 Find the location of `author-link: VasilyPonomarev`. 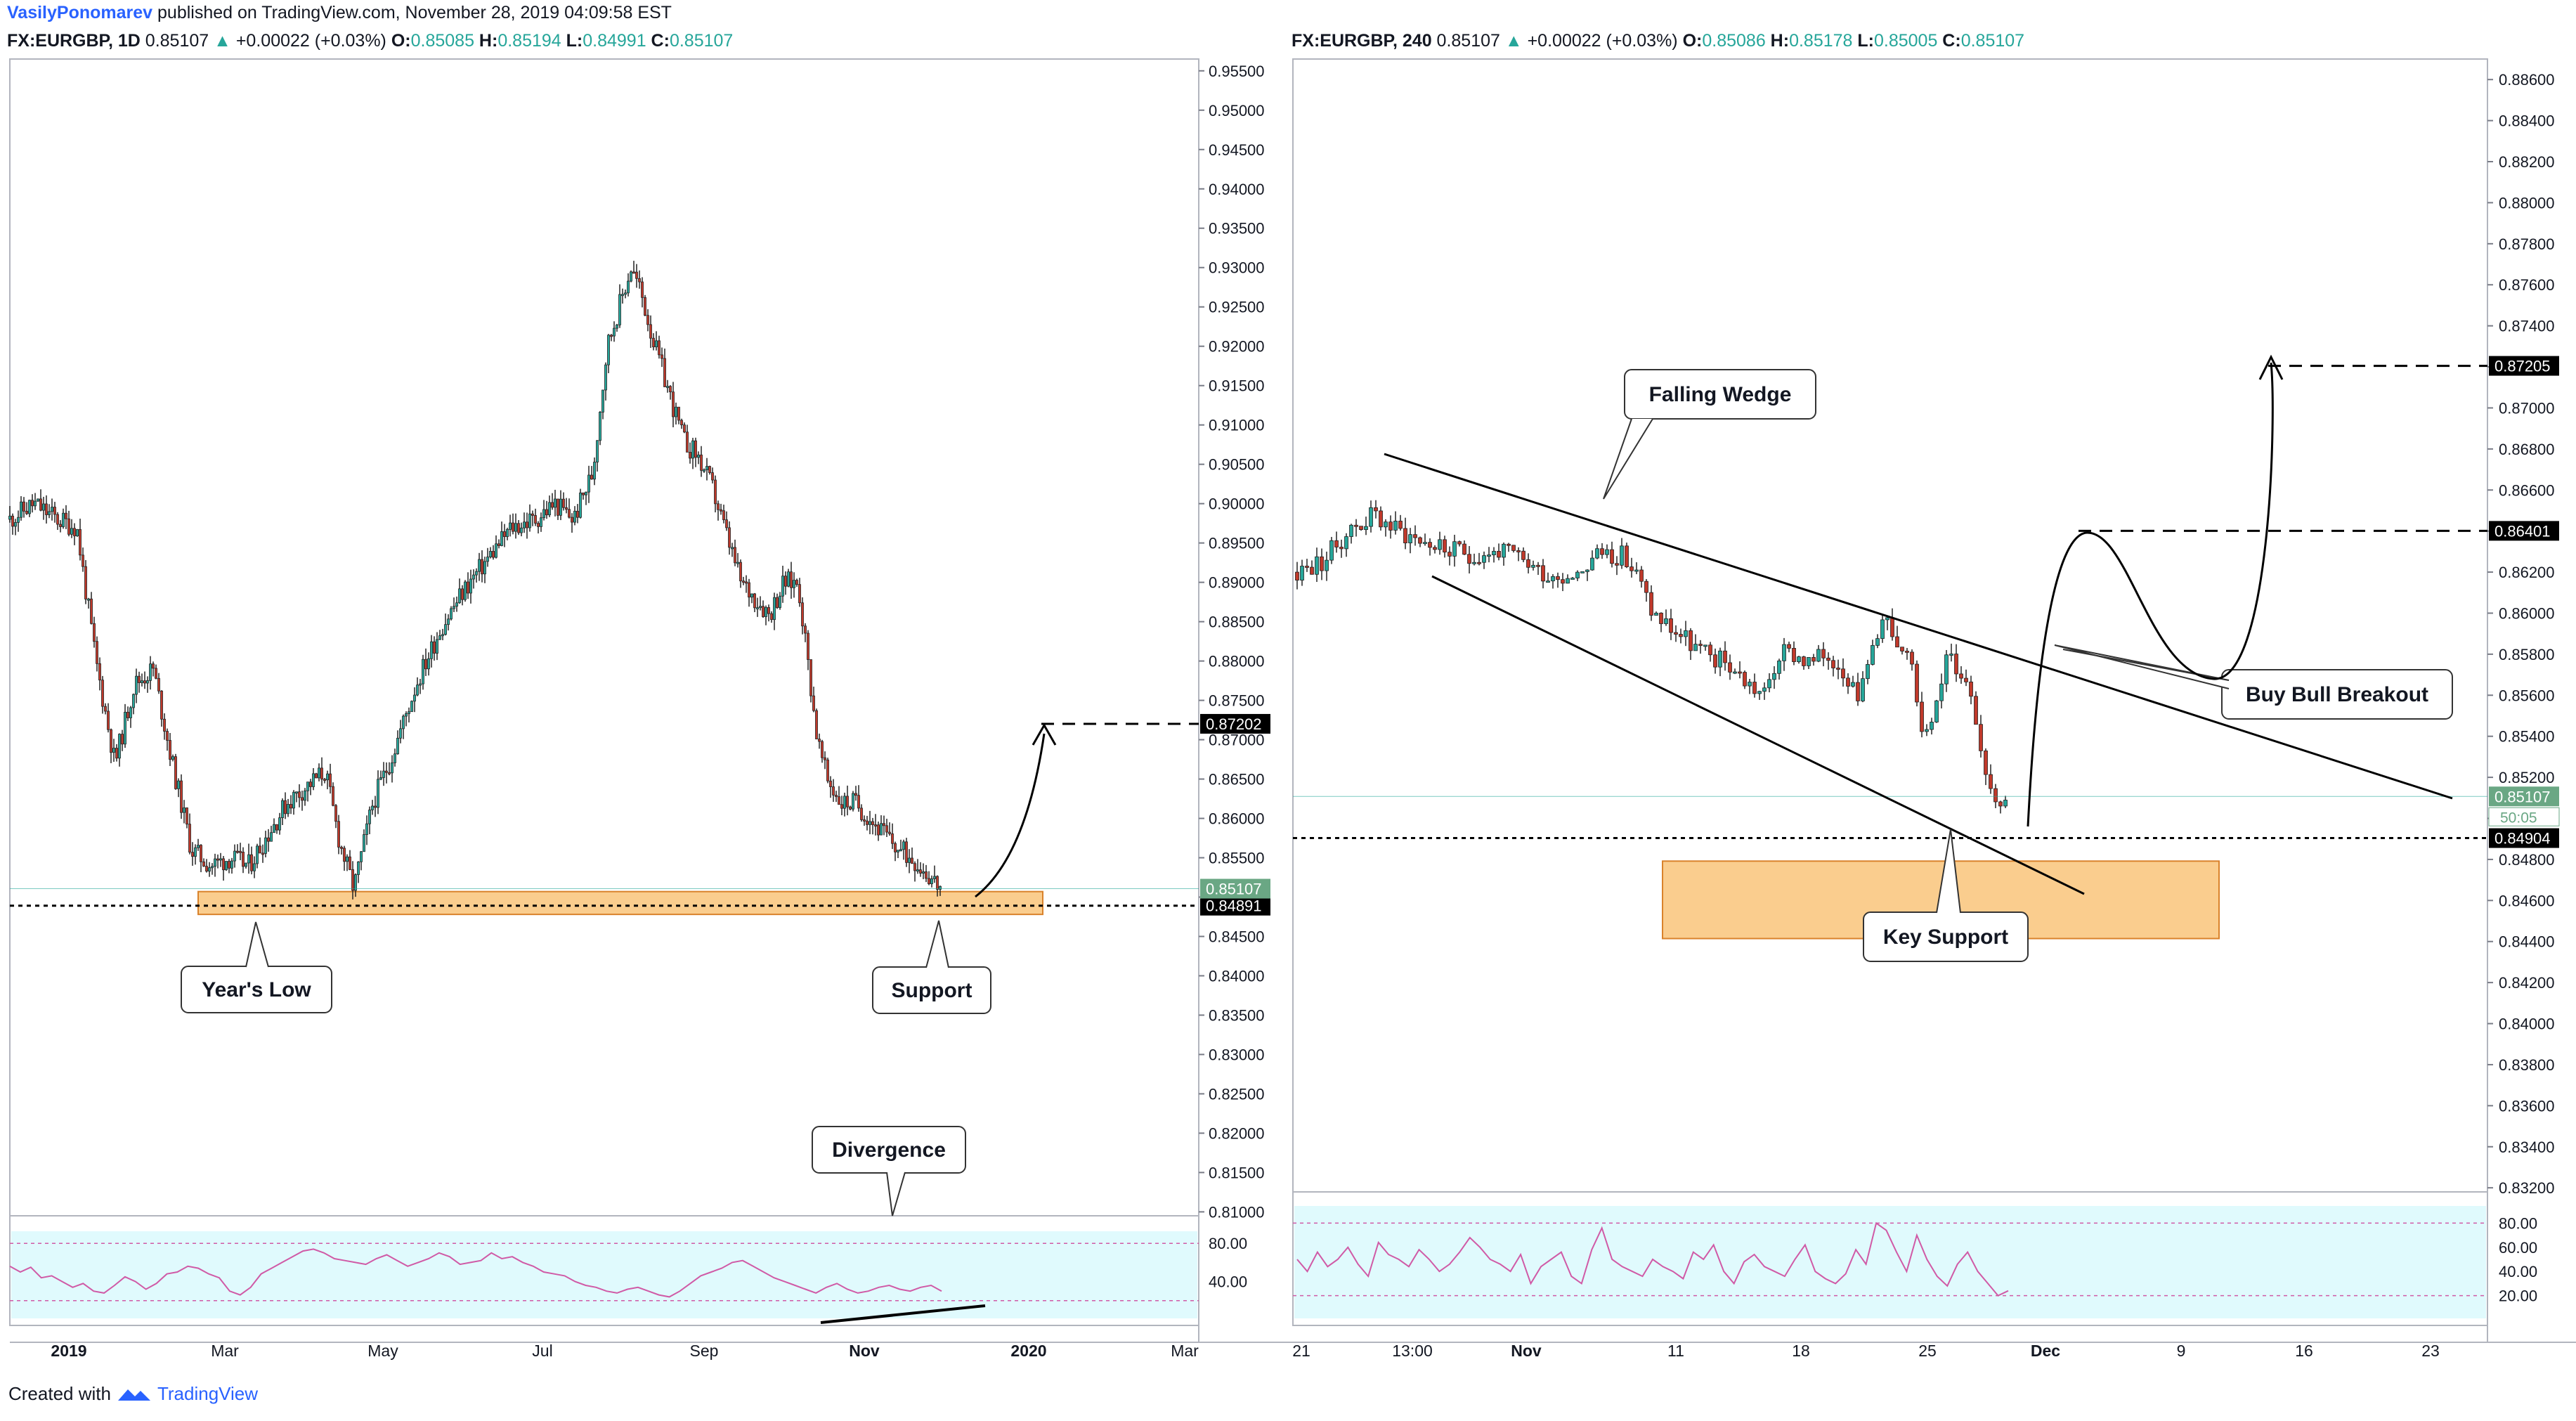

author-link: VasilyPonomarev is located at coordinates (80, 13).